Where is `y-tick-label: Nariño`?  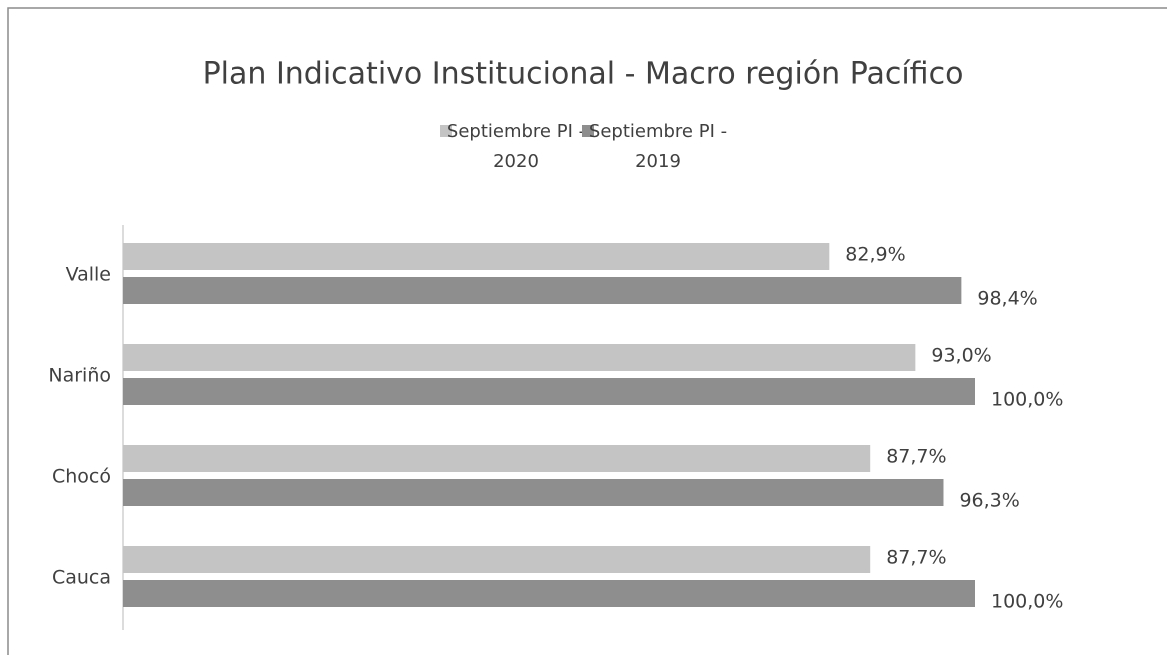 y-tick-label: Nariño is located at coordinates (79, 376).